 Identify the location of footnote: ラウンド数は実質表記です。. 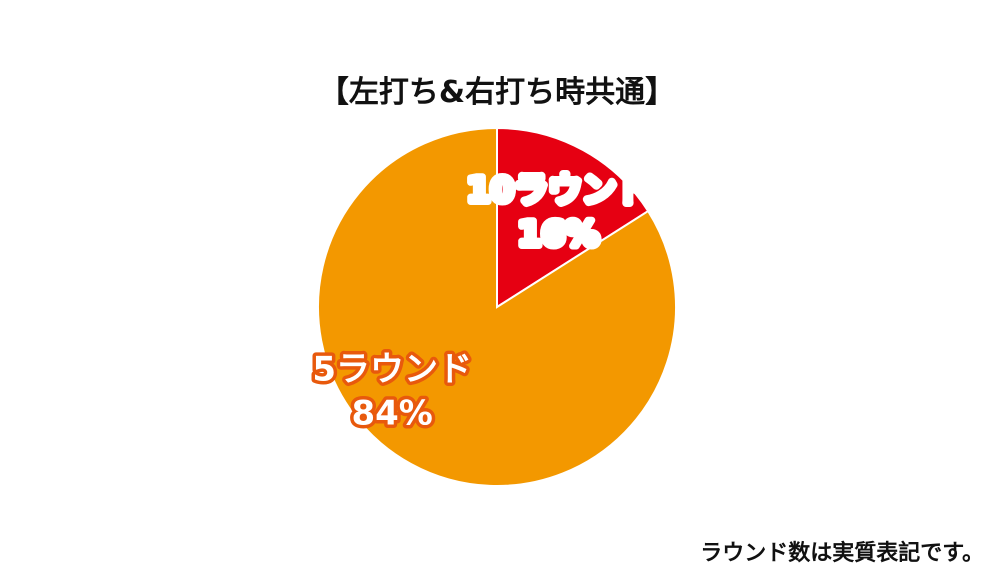
(842, 553).